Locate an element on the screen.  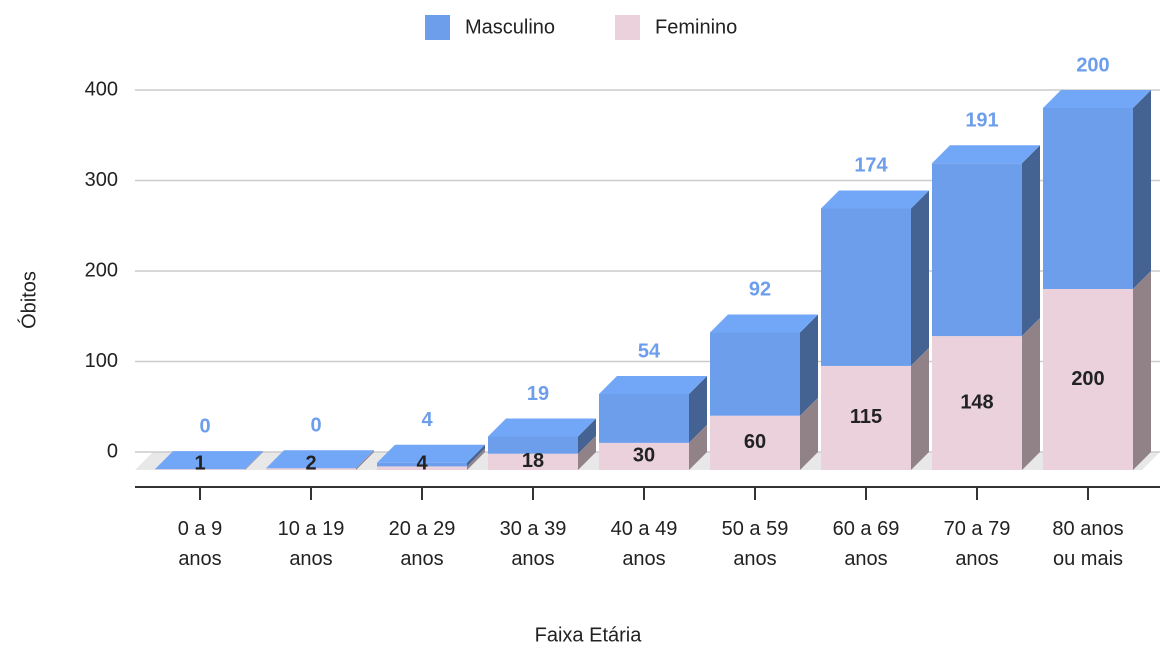
data-label: 30 is located at coordinates (644, 456).